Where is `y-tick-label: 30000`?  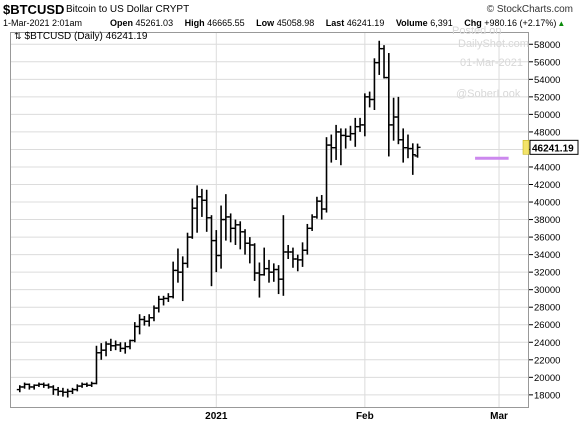 y-tick-label: 30000 is located at coordinates (547, 290).